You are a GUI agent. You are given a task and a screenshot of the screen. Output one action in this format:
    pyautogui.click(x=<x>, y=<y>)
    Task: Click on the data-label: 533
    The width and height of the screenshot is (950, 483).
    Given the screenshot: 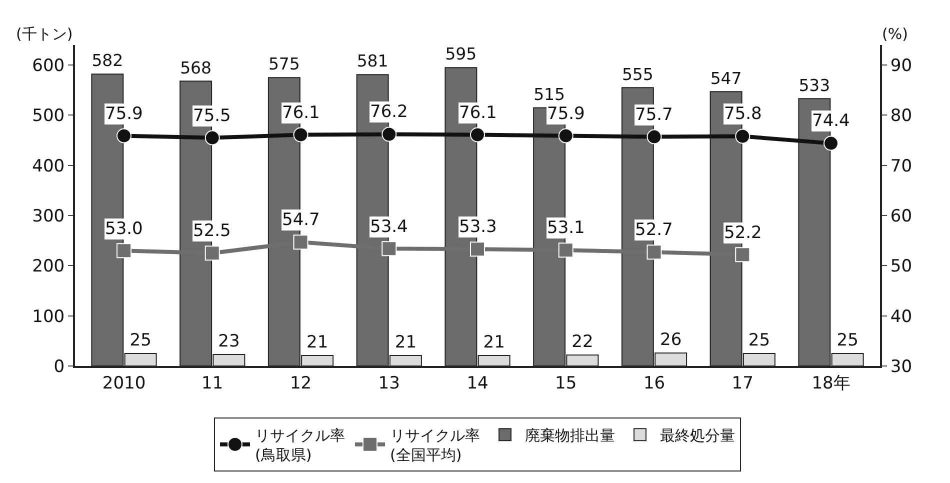 What is the action you would take?
    pyautogui.click(x=814, y=85)
    